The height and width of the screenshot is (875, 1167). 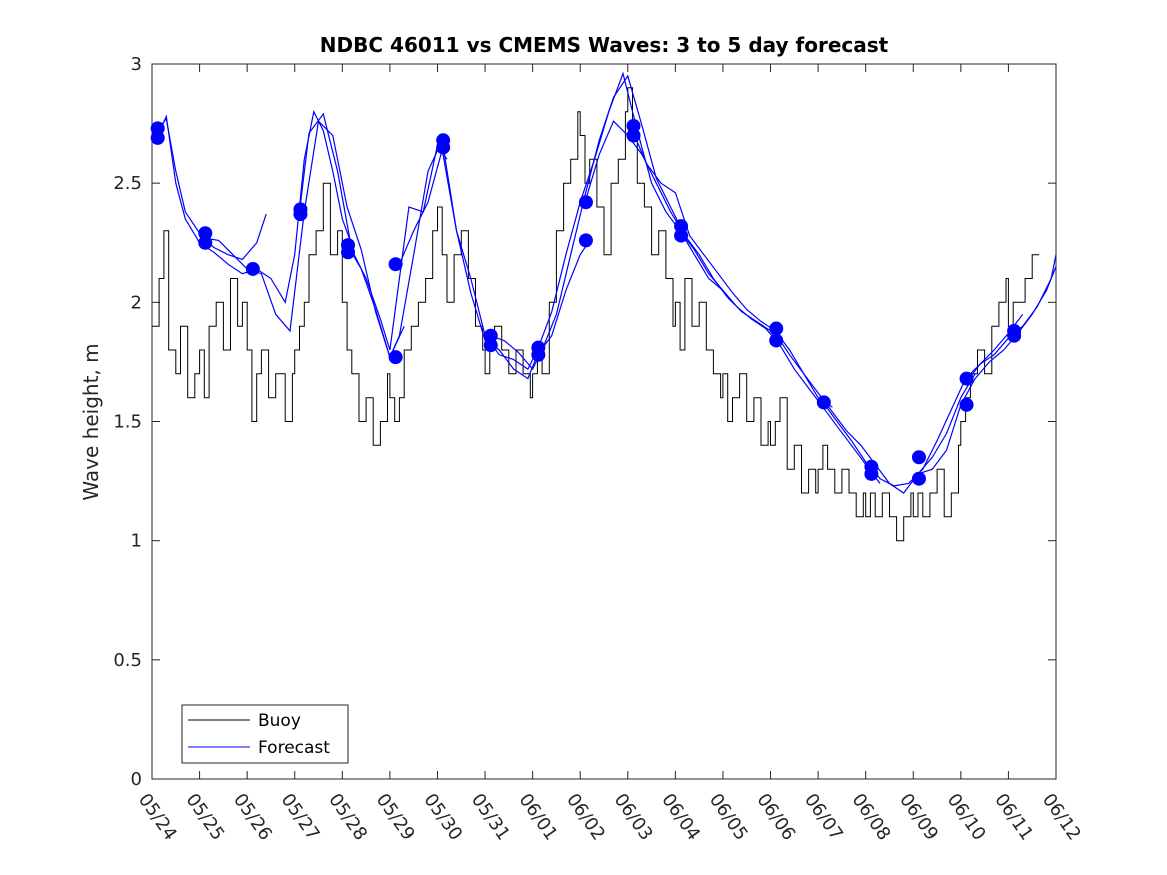 What do you see at coordinates (91, 421) in the screenshot?
I see `y-axis-label: Wave height, m` at bounding box center [91, 421].